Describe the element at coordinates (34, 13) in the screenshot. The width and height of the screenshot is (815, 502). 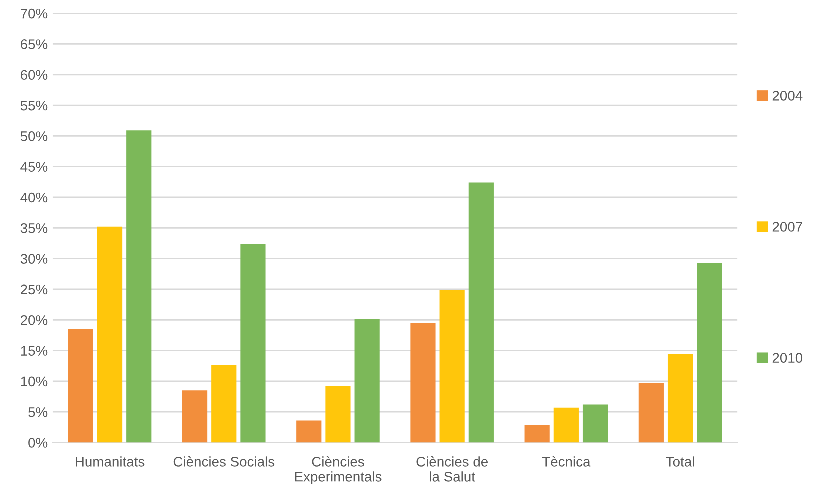
I see `y-tick-label: 70%` at that location.